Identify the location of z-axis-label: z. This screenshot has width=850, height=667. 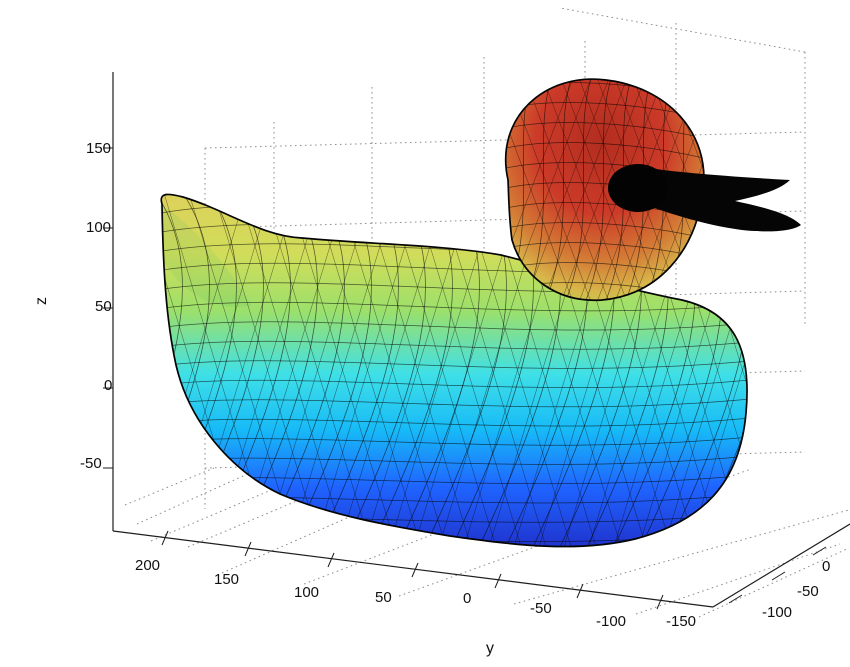
(41, 301).